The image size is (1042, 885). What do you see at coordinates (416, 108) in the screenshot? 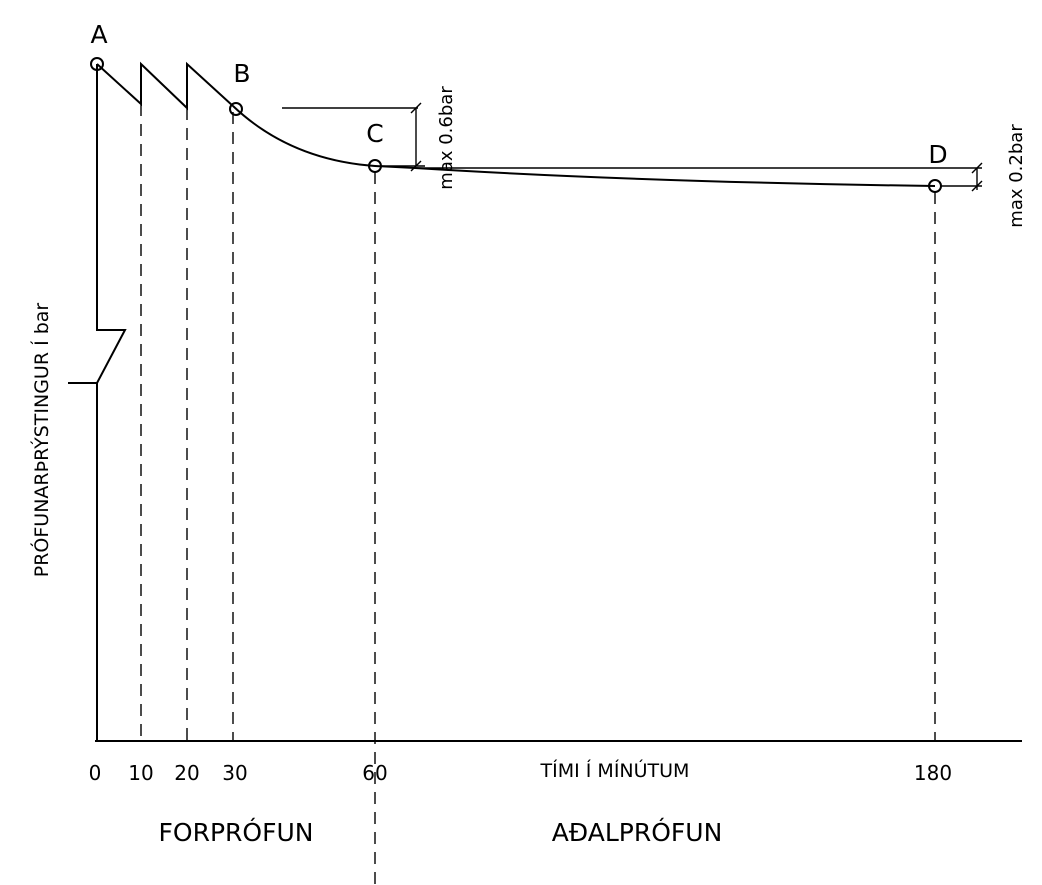
I see `tolerance-tick-1a` at bounding box center [416, 108].